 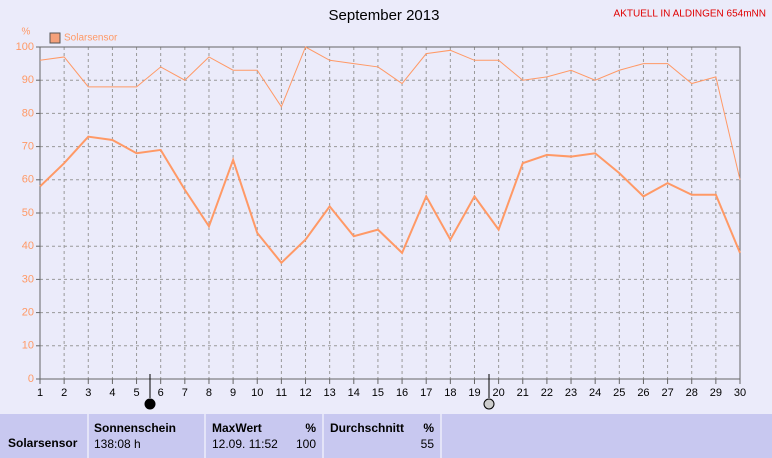 What do you see at coordinates (378, 393) in the screenshot?
I see `x-tick-label: 15` at bounding box center [378, 393].